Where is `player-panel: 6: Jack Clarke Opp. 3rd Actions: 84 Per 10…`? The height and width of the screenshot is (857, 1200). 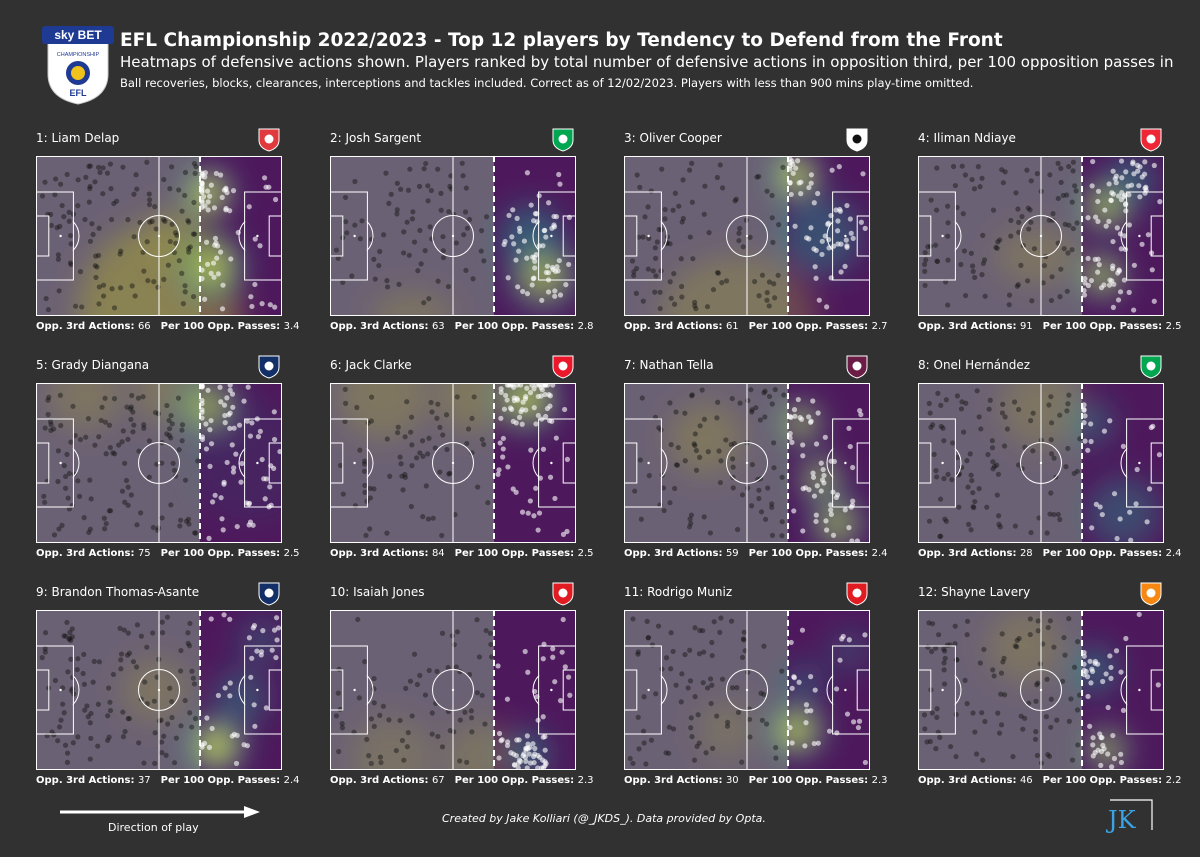
player-panel: 6: Jack Clarke Opp. 3rd Actions: 84 Per 10… is located at coordinates (461, 458).